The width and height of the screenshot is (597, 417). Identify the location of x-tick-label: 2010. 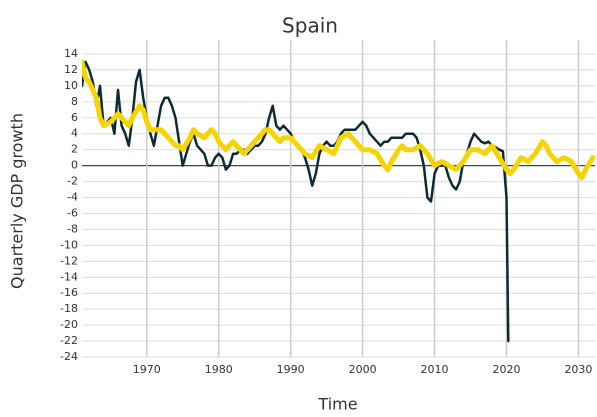
(435, 369).